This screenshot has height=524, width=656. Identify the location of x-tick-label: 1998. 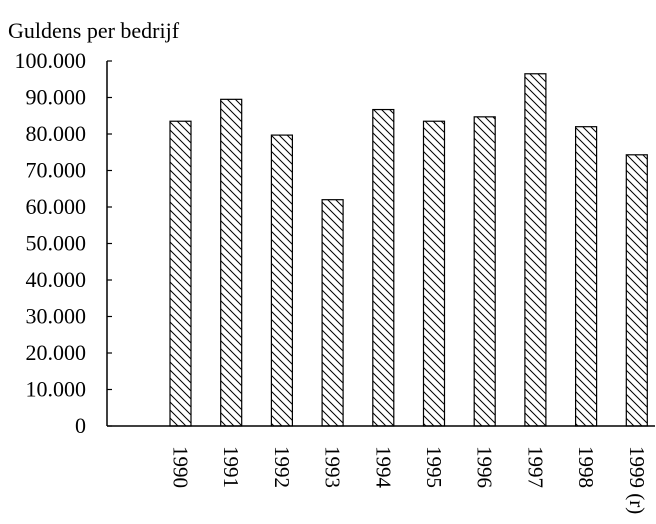
(586, 467).